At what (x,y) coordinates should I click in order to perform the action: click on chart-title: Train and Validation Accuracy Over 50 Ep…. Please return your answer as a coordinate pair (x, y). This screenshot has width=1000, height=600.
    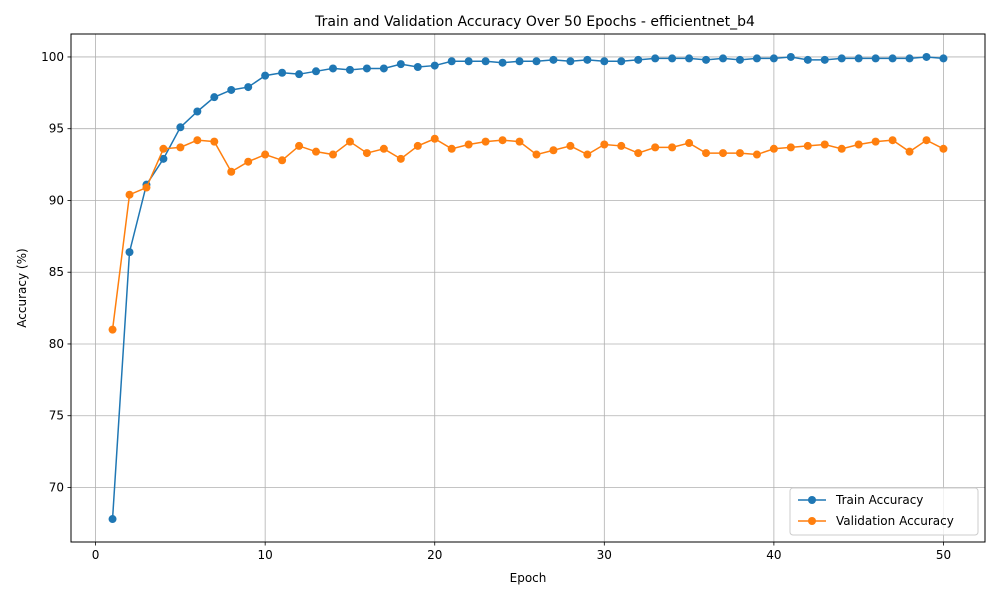
    Looking at the image, I should click on (534, 22).